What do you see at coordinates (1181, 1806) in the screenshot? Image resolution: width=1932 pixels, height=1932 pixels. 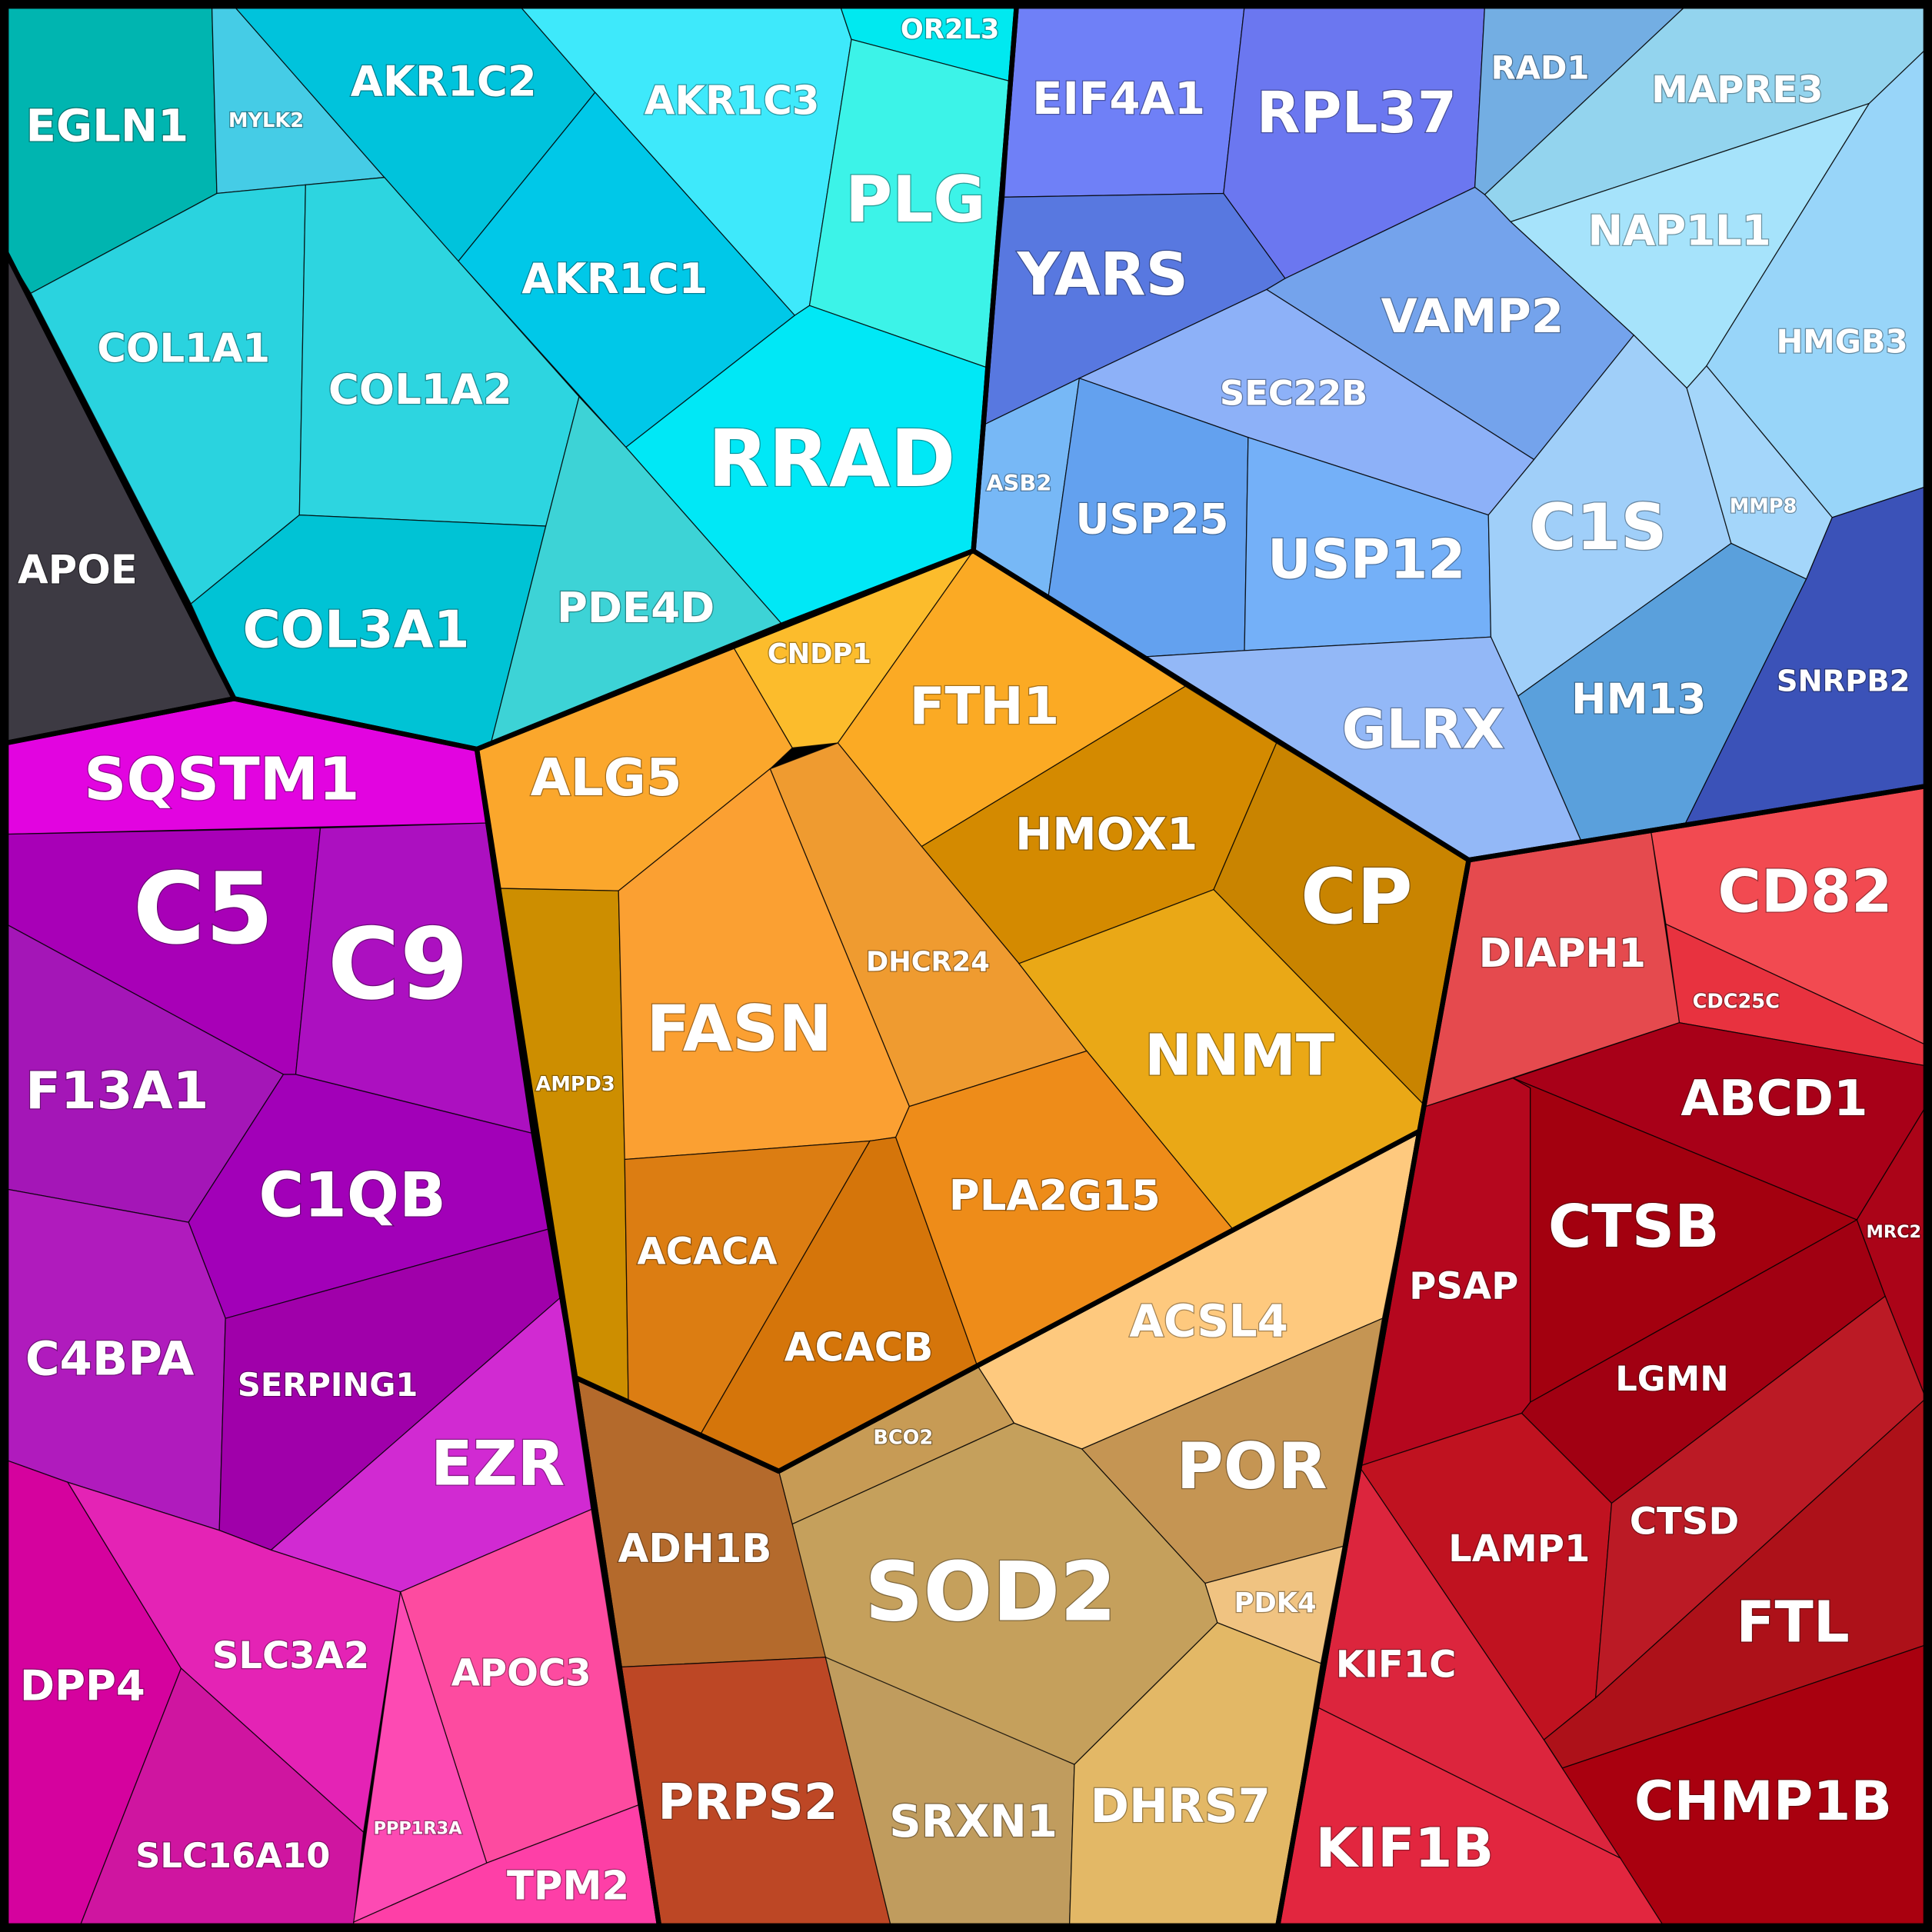 I see `cell-label: DHRS7` at bounding box center [1181, 1806].